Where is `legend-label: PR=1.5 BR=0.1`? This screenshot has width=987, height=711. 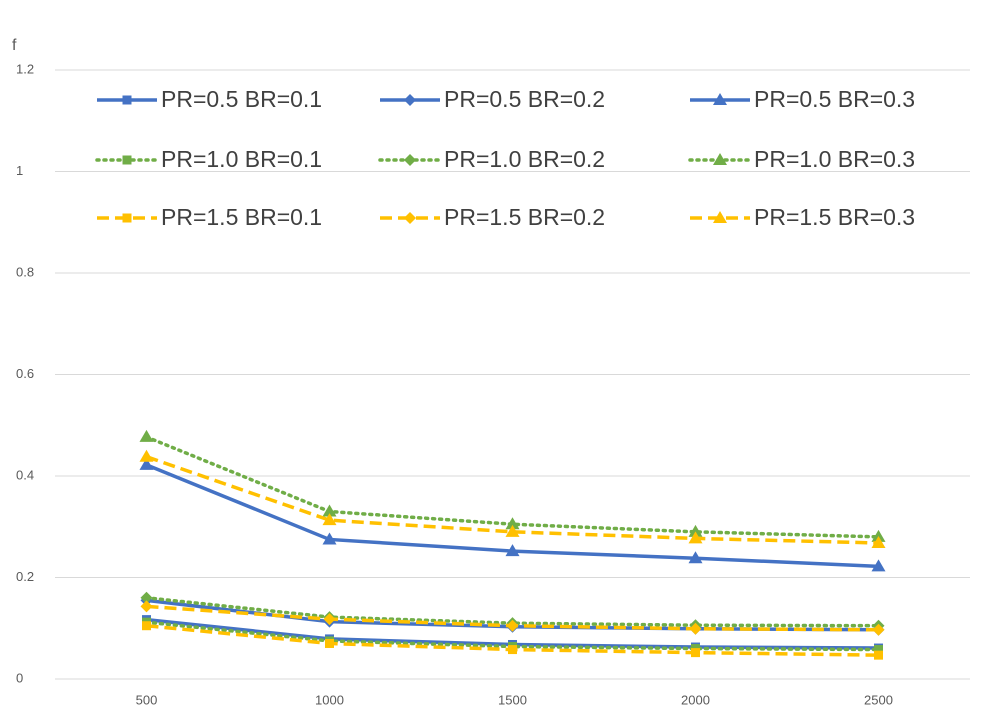 legend-label: PR=1.5 BR=0.1 is located at coordinates (241, 217).